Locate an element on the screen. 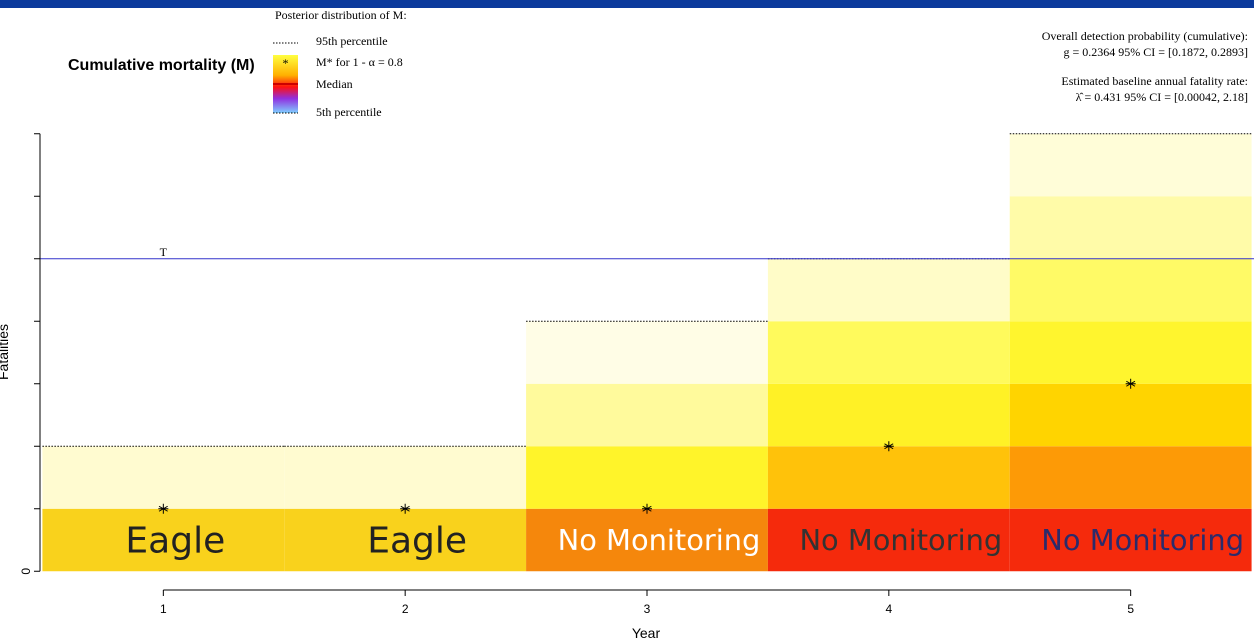  stat-text: Estimated baseline annual fatality rate: is located at coordinates (1154, 81).